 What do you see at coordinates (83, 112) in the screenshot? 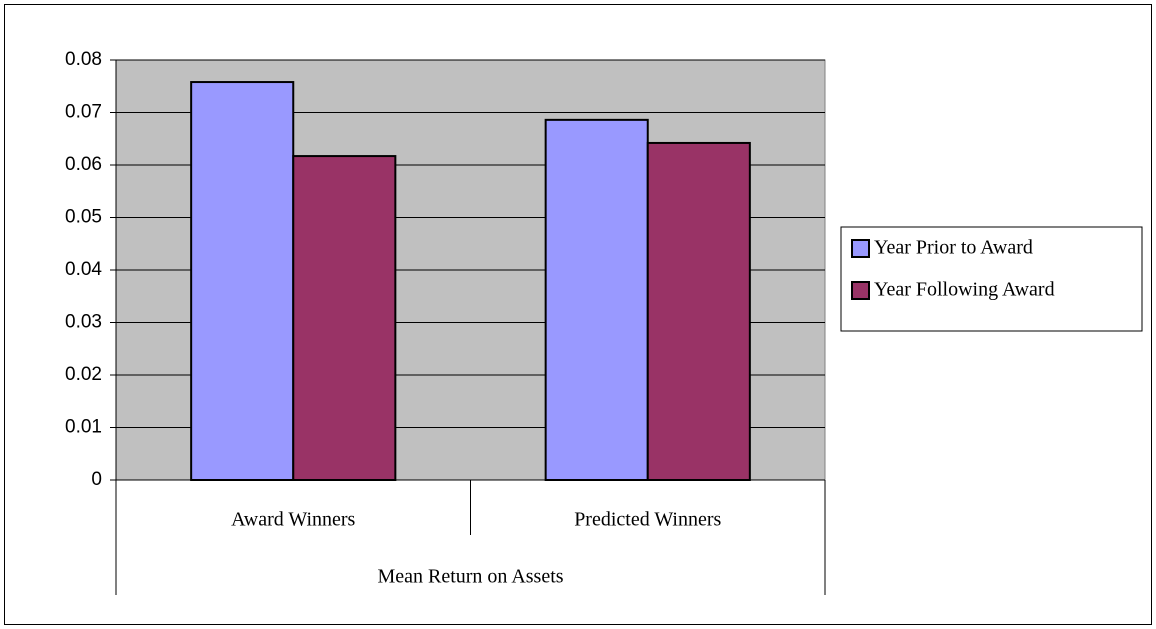
I see `y-tick-label: 0.07` at bounding box center [83, 112].